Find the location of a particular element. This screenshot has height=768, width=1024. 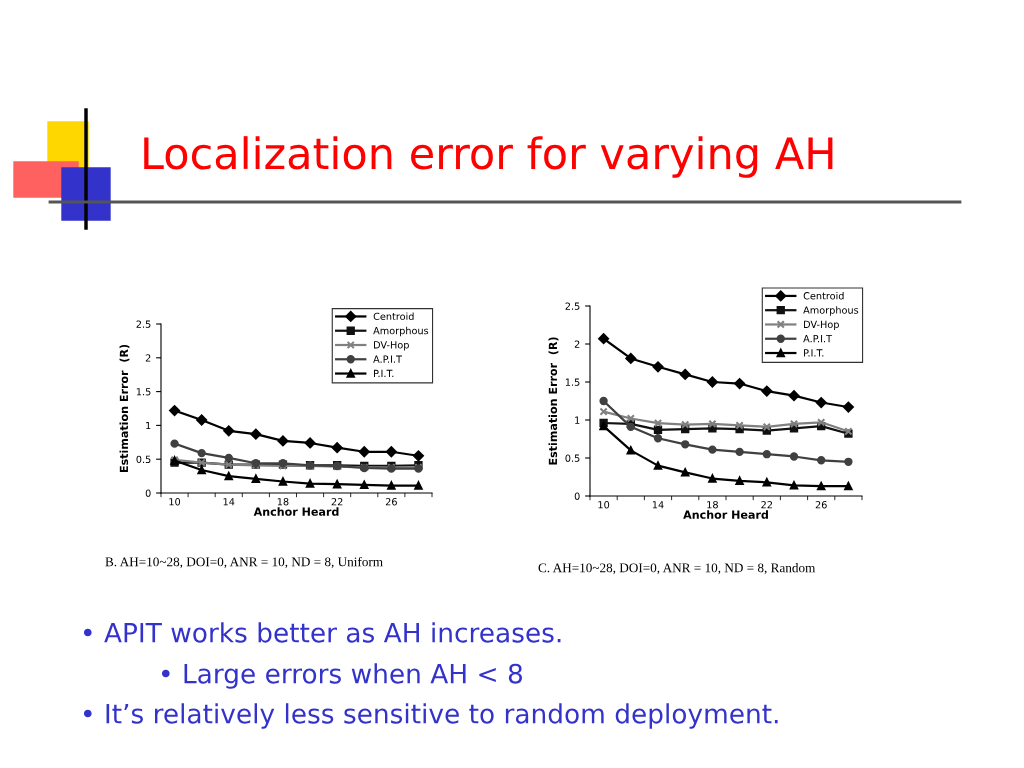

text: • Large errors when AH < 8 is located at coordinates (342, 676).